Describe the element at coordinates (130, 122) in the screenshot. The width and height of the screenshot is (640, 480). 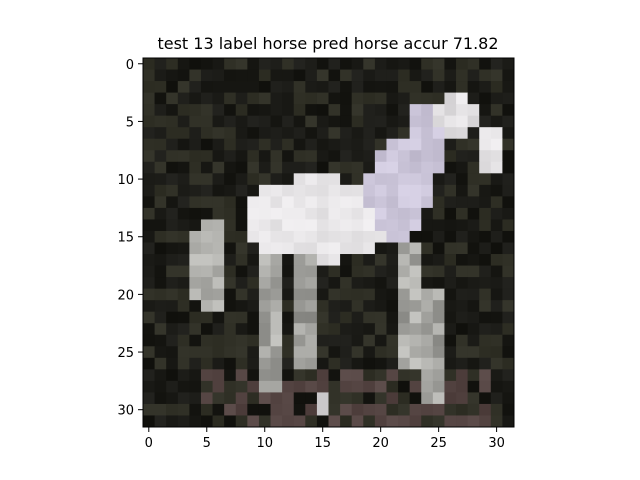
I see `y-tick-label: 5` at that location.